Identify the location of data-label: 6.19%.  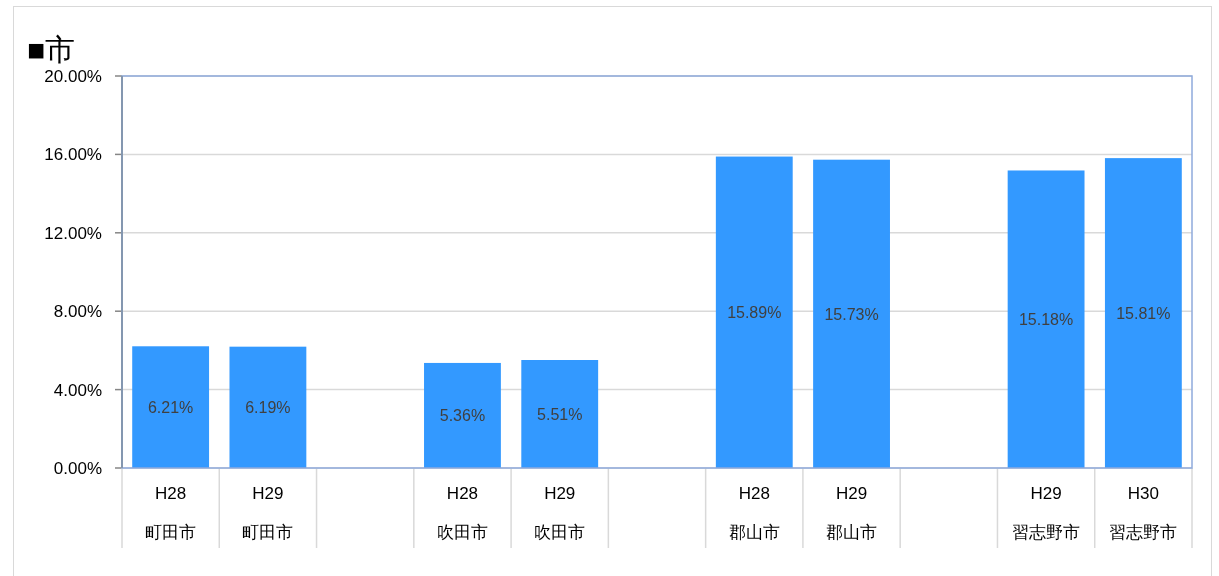
(268, 408).